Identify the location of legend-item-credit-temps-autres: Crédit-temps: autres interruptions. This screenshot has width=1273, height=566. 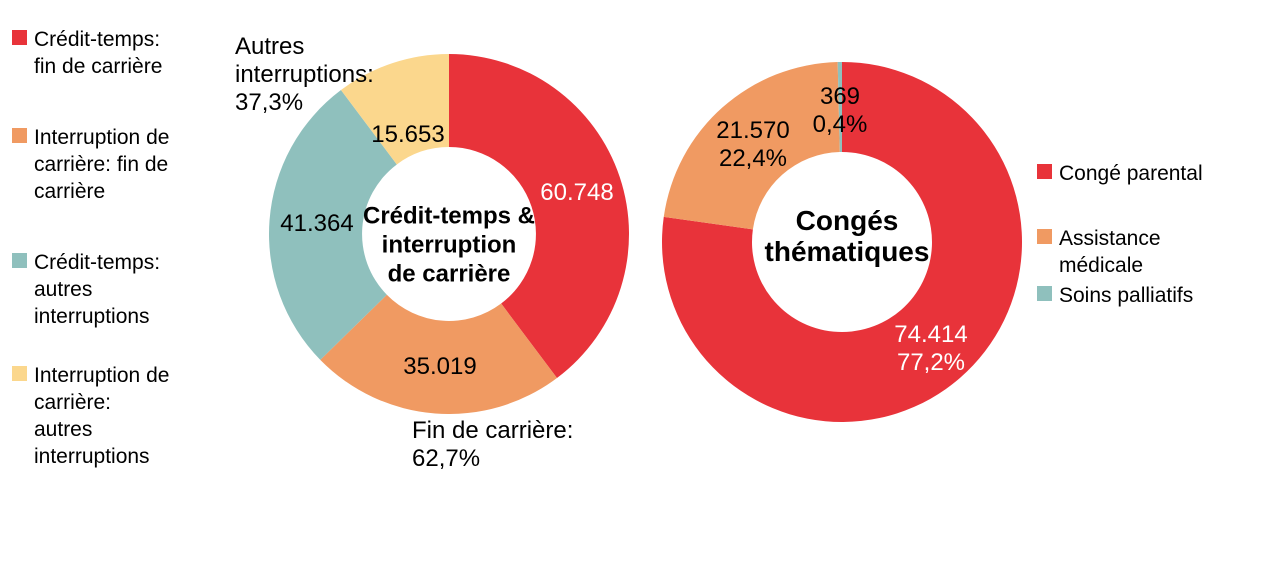
(119, 289).